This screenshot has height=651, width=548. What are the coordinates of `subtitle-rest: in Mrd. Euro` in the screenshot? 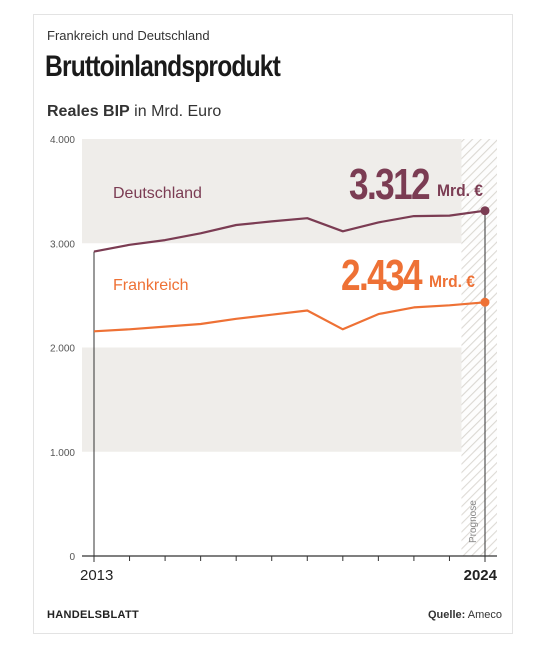 It's located at (175, 111).